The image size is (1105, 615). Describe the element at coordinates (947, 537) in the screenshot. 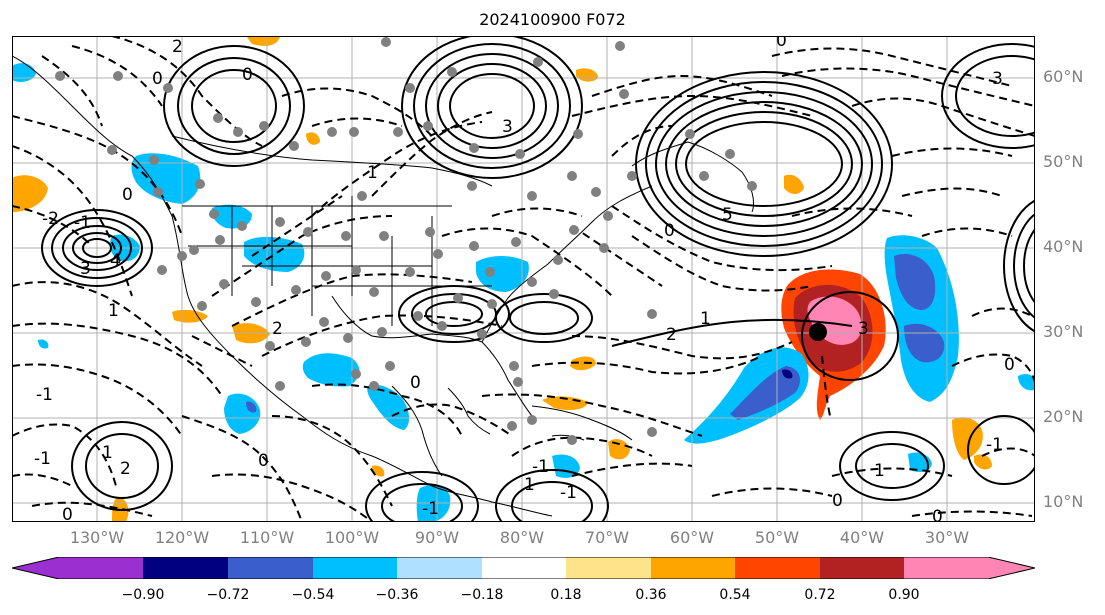

I see `lon-label: 30°W` at that location.